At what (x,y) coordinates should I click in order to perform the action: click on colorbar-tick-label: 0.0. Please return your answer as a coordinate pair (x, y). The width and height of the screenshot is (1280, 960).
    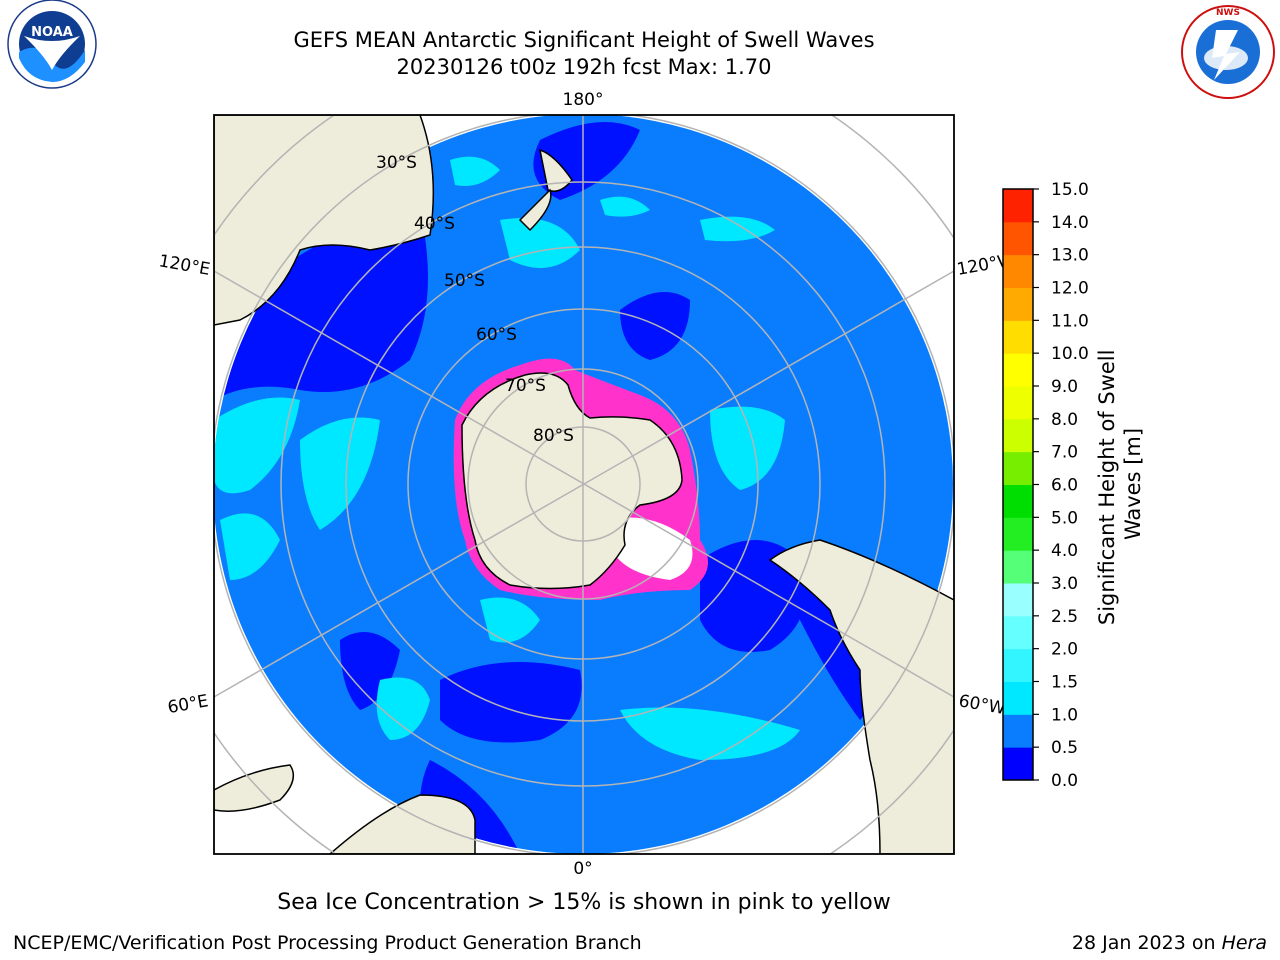
    Looking at the image, I should click on (1064, 781).